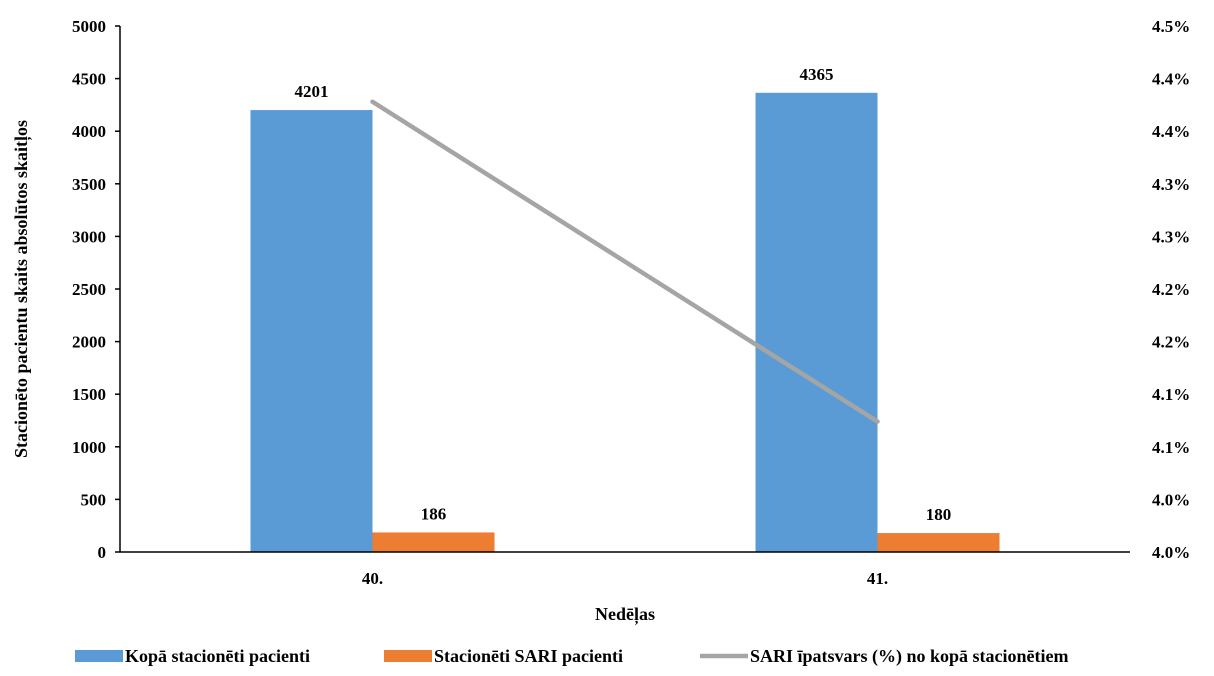  Describe the element at coordinates (89, 131) in the screenshot. I see `y-tick-label: 4000` at that location.